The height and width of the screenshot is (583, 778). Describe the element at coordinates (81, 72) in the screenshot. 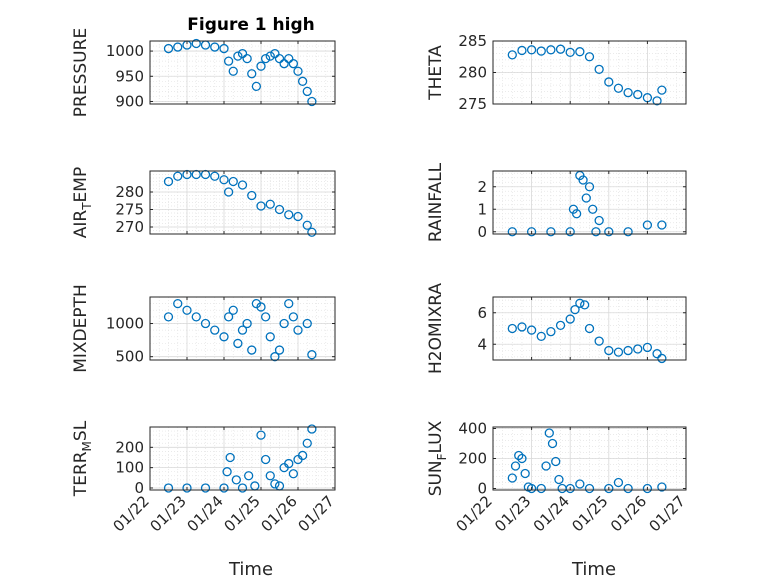

I see `y-axis-label: PRESSURE` at that location.